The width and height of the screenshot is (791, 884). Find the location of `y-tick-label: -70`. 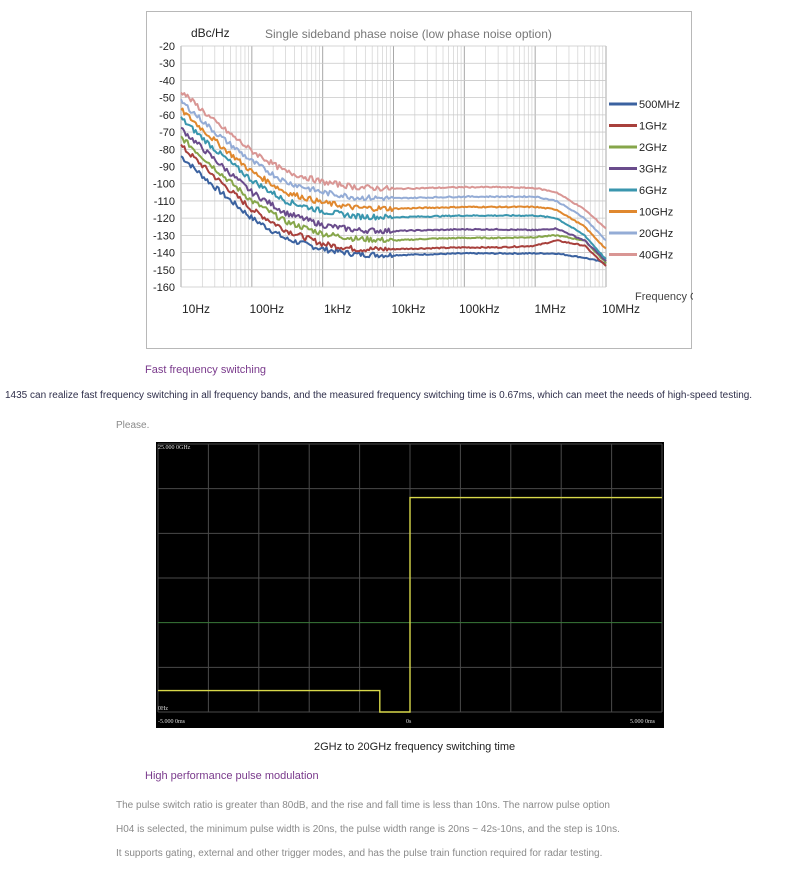

y-tick-label: -70 is located at coordinates (167, 133).